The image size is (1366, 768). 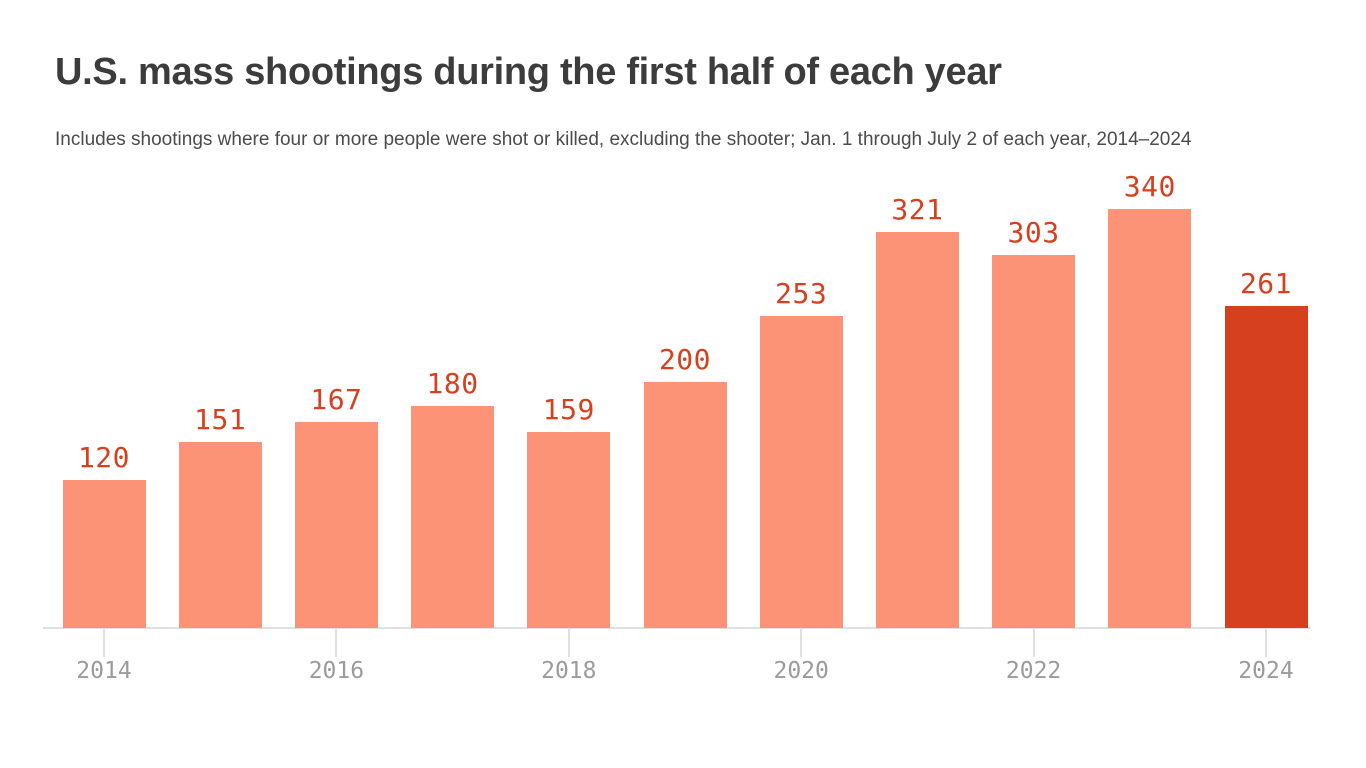 What do you see at coordinates (220, 535) in the screenshot?
I see `bar-2015` at bounding box center [220, 535].